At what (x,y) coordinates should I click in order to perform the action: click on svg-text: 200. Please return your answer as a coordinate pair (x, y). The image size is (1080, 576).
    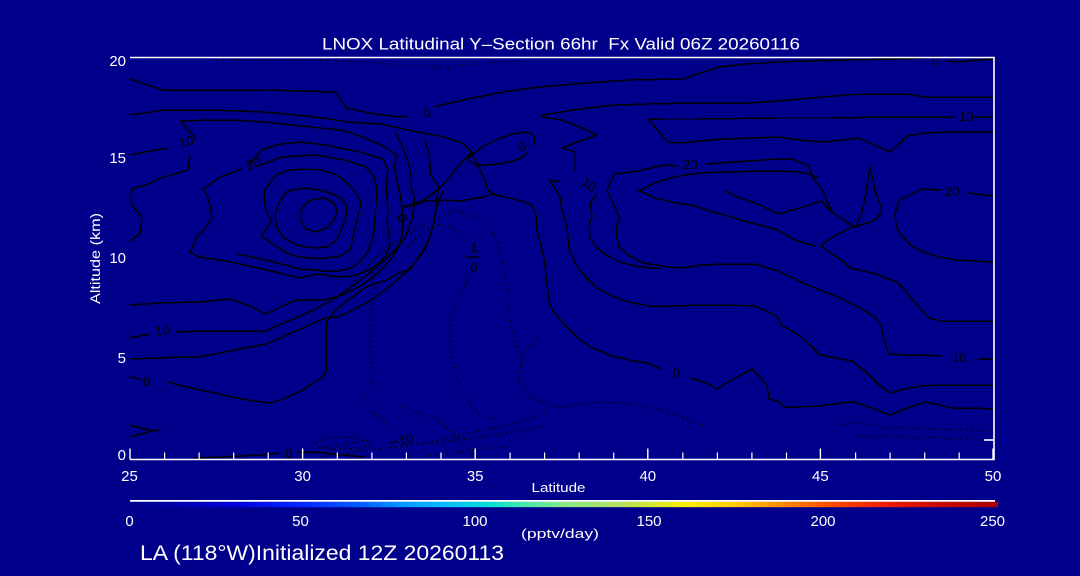
    Looking at the image, I should click on (822, 521).